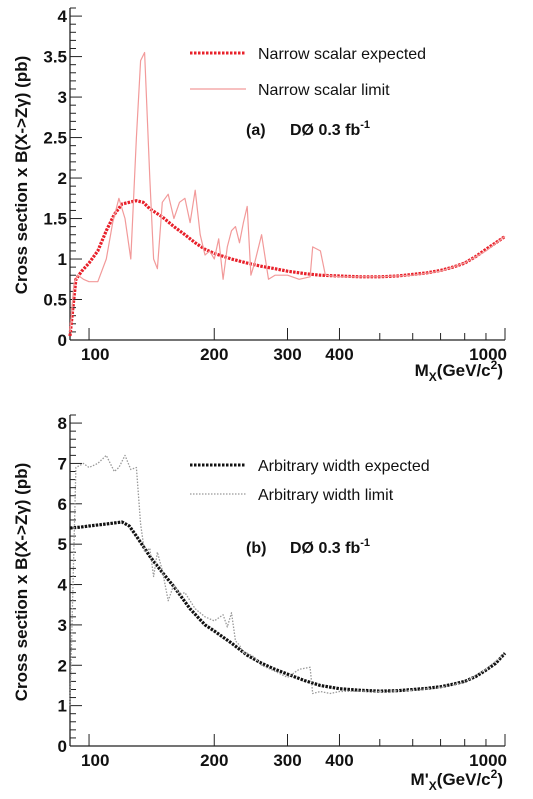 The height and width of the screenshot is (799, 533). What do you see at coordinates (342, 54) in the screenshot?
I see `legend-label-narrow-expected: Narrow scalar expected` at bounding box center [342, 54].